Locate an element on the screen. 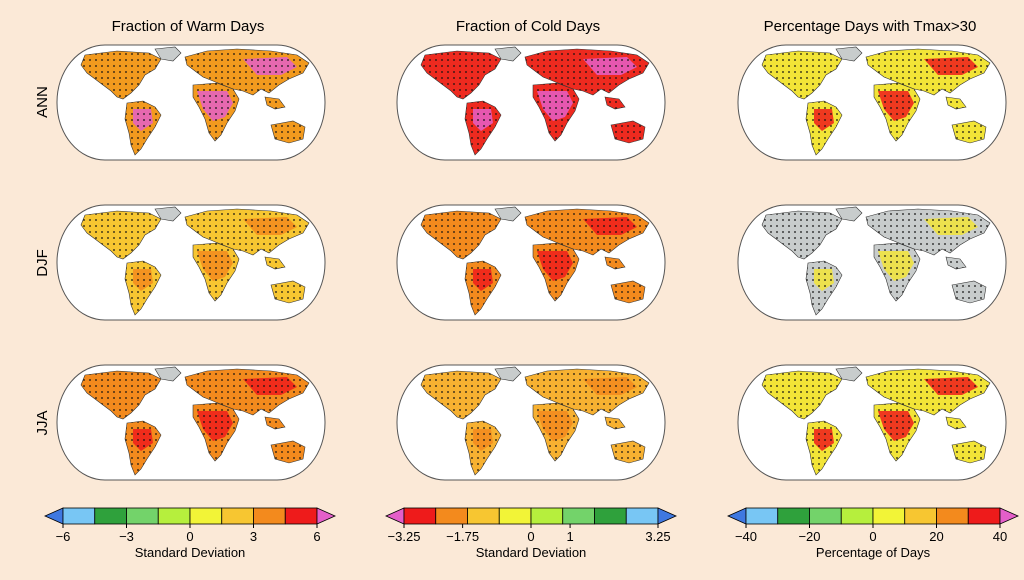  colorbar-tick-label: 3 is located at coordinates (253, 536).